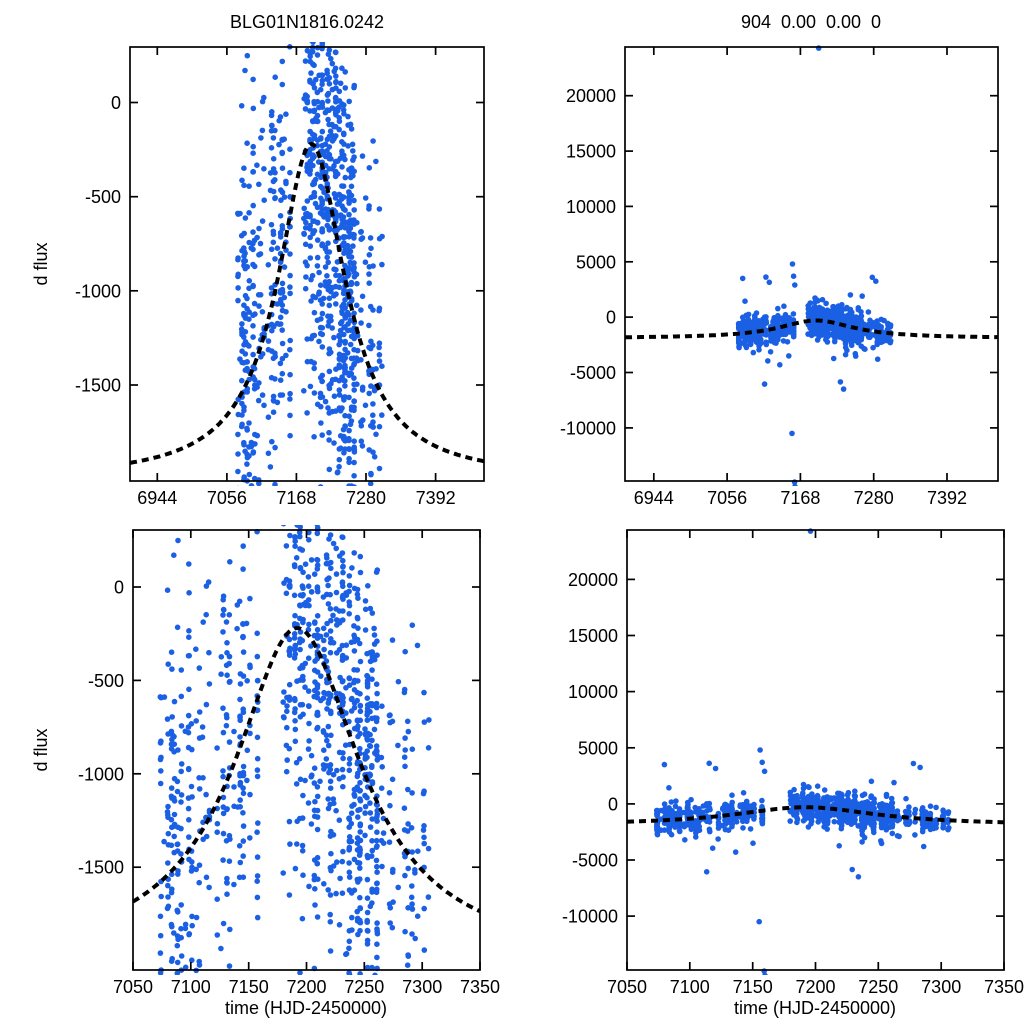 This screenshot has height=1024, width=1024. Describe the element at coordinates (191, 987) in the screenshot. I see `bottom-left-x-tick-label: 7100` at that location.